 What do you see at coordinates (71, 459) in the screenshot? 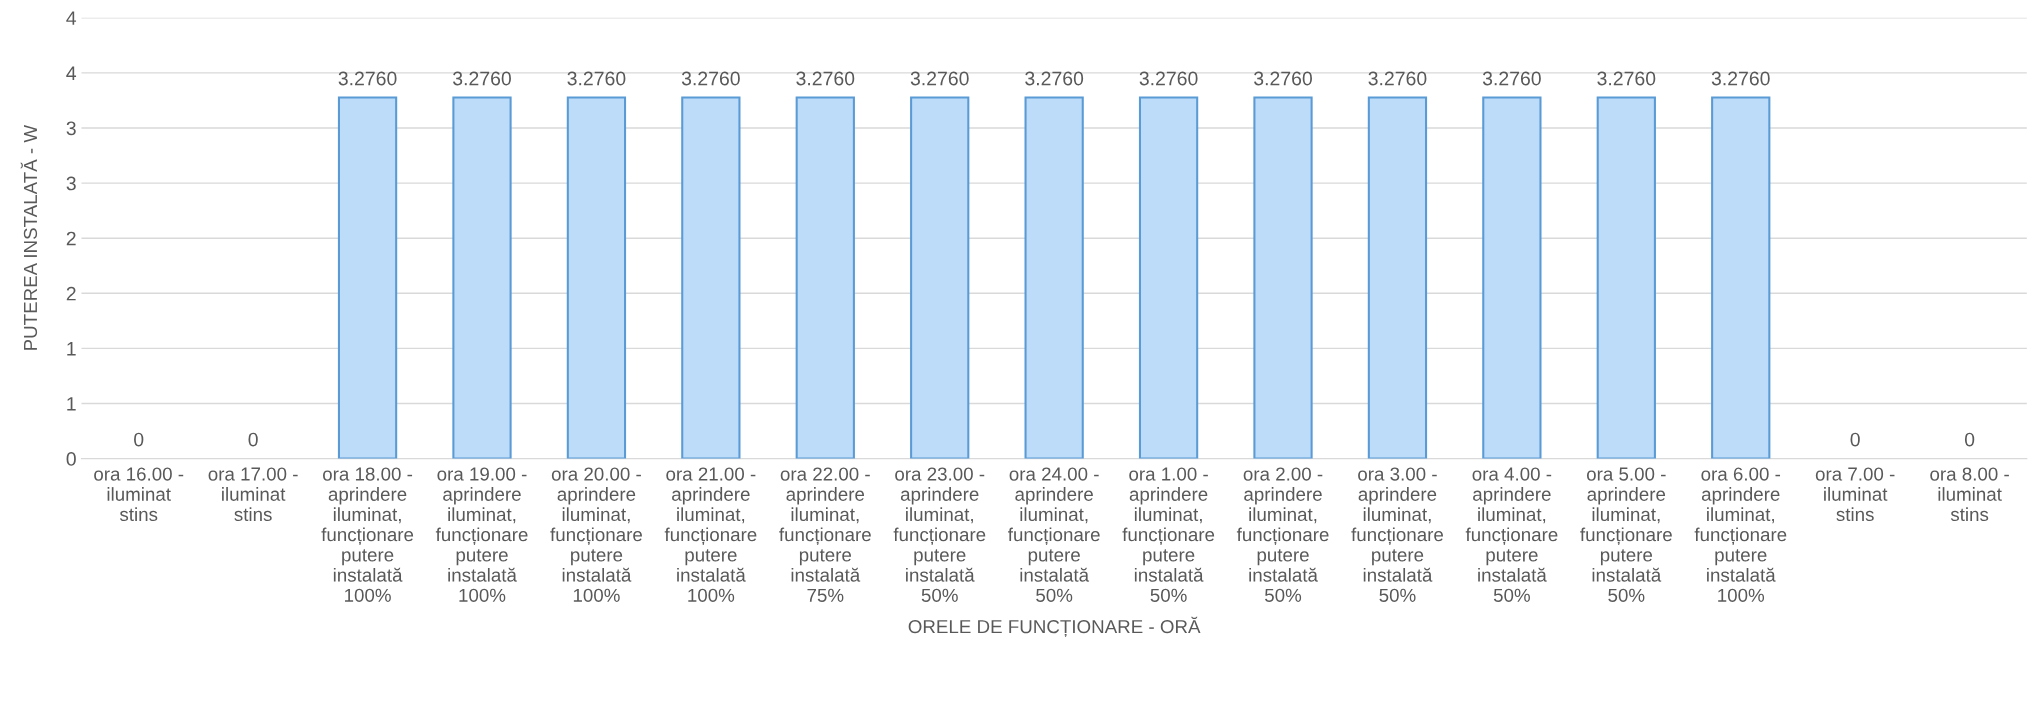
I see `y-tick-label: 0` at bounding box center [71, 459].